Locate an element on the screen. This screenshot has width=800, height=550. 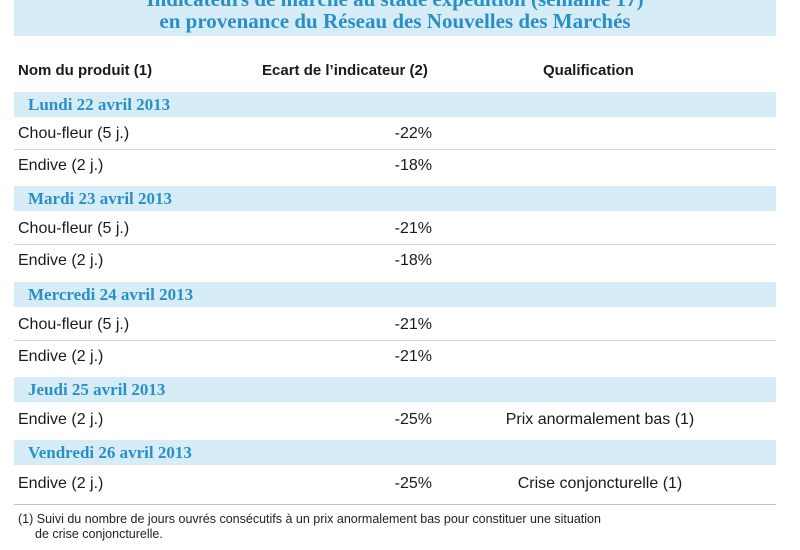
table-bottom-rule is located at coordinates (395, 504).